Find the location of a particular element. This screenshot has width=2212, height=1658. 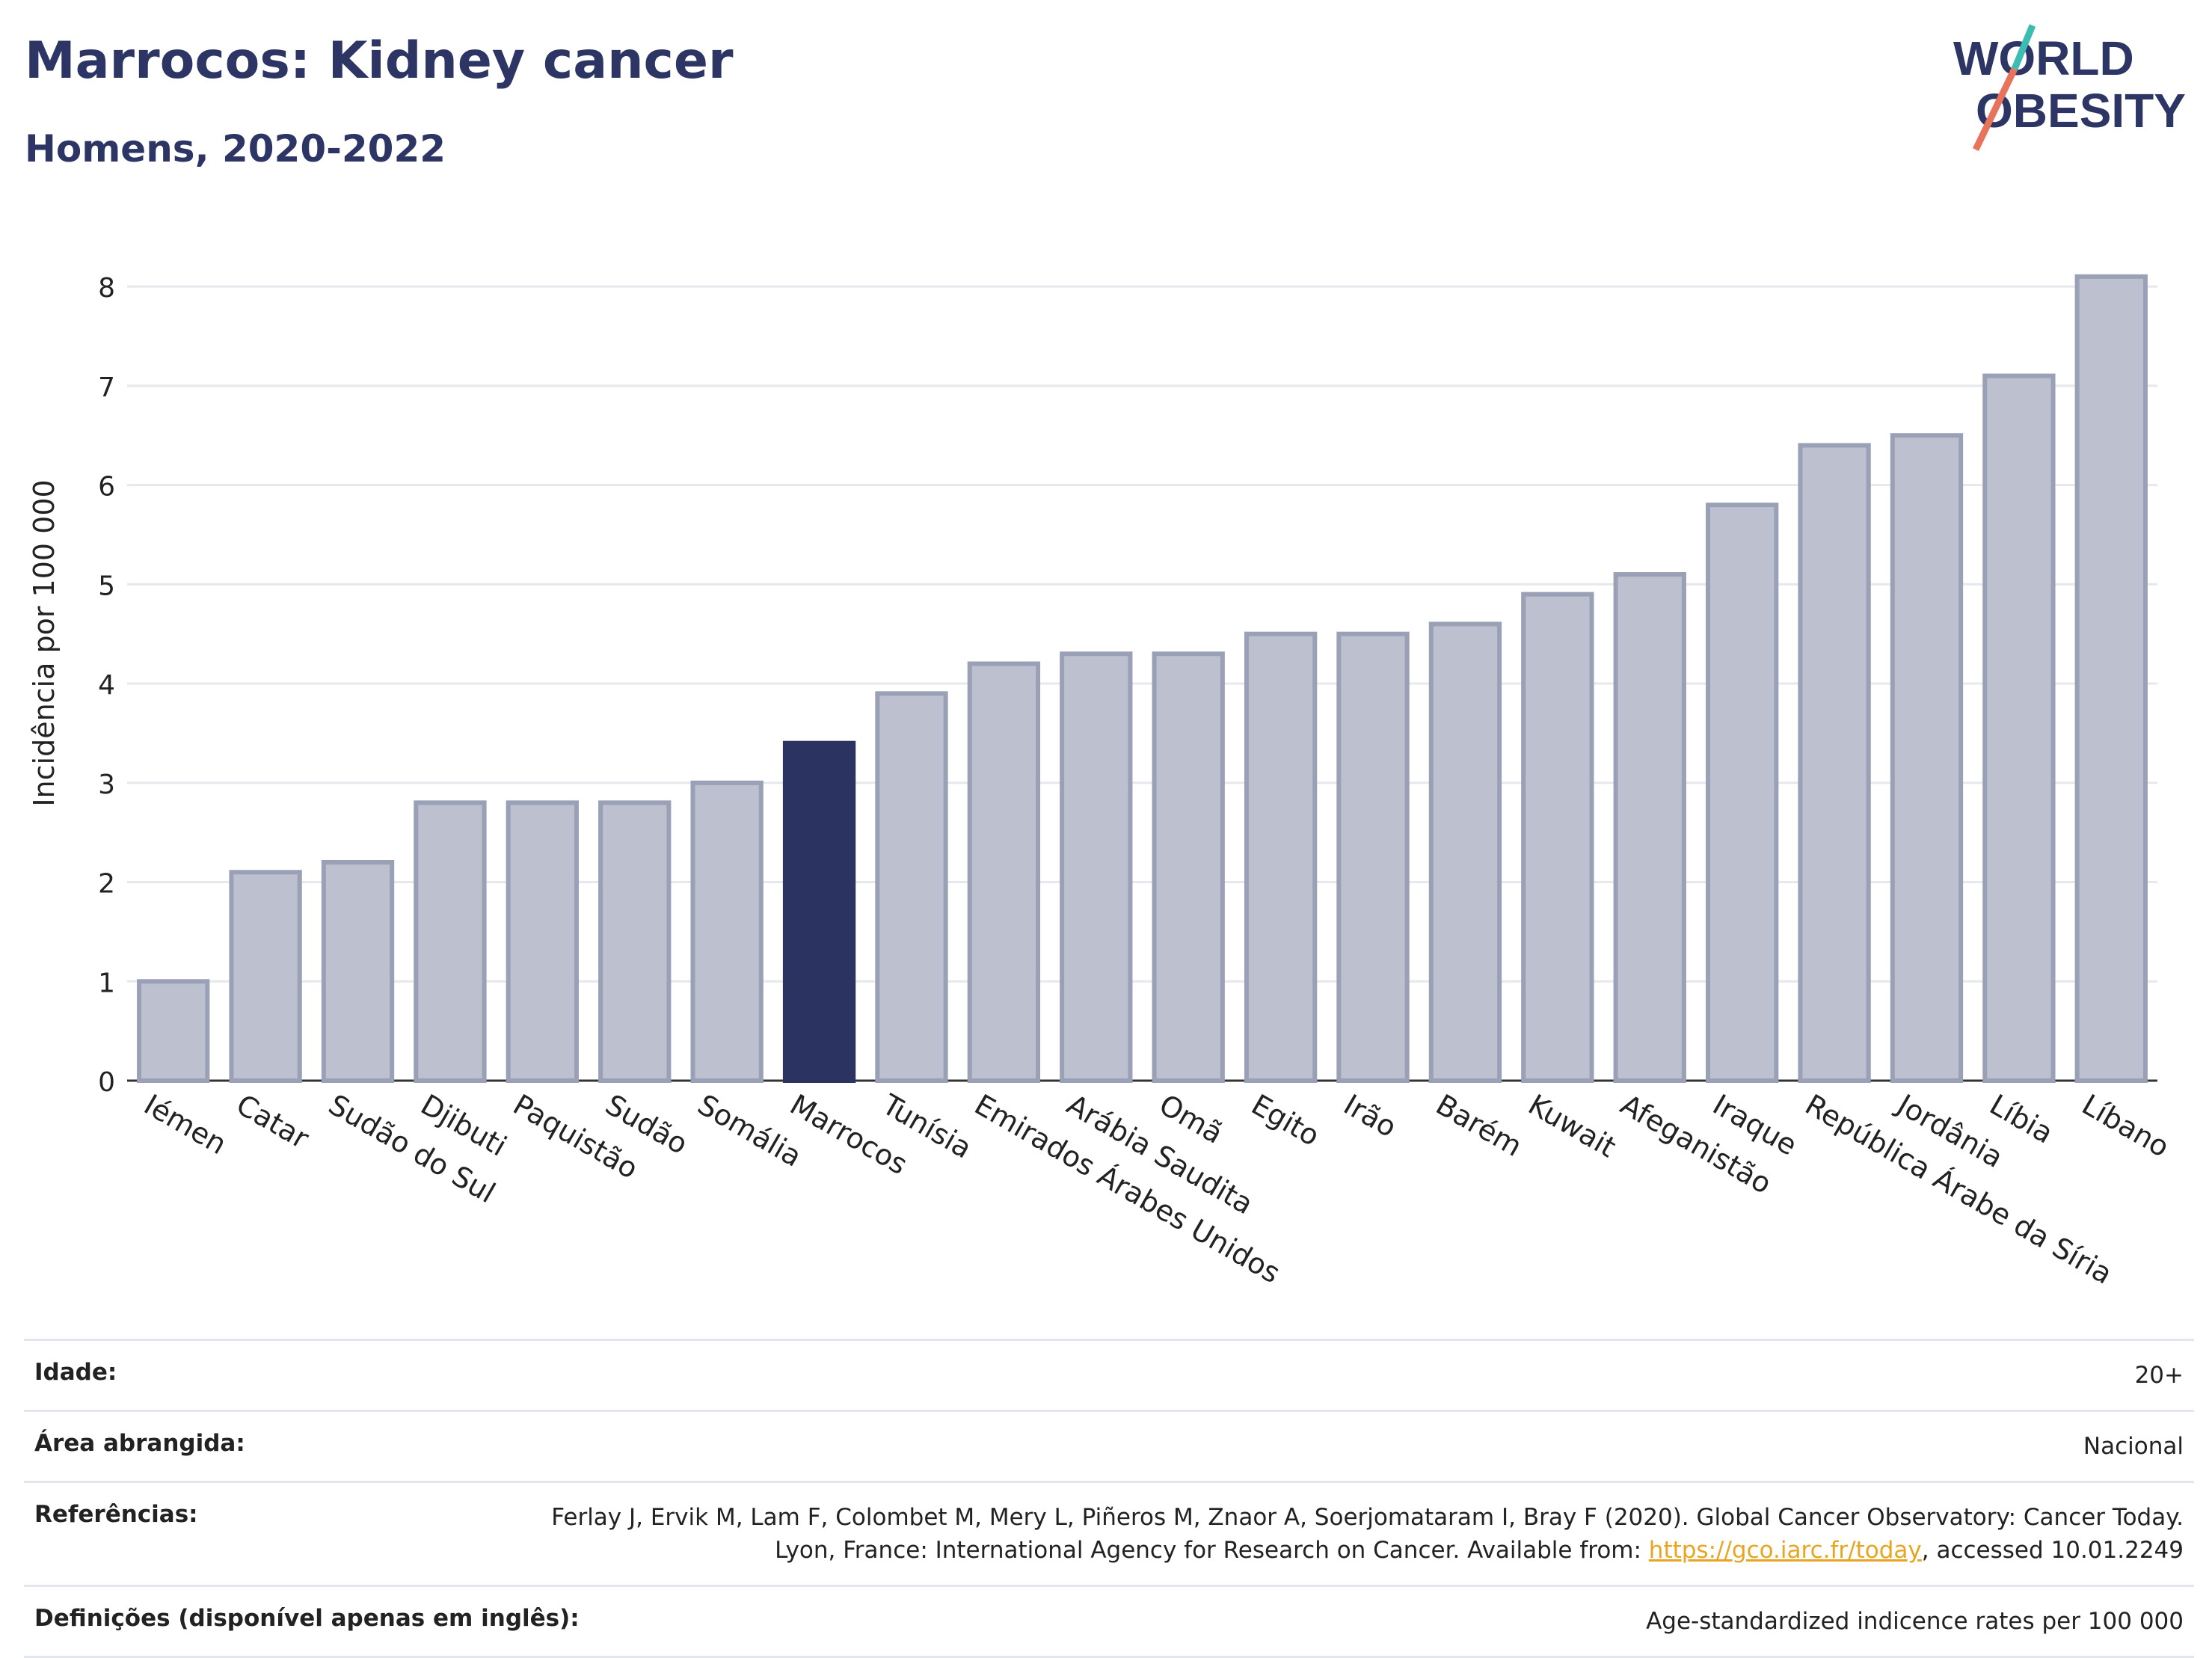

bar-jord-nia is located at coordinates (1927, 758).